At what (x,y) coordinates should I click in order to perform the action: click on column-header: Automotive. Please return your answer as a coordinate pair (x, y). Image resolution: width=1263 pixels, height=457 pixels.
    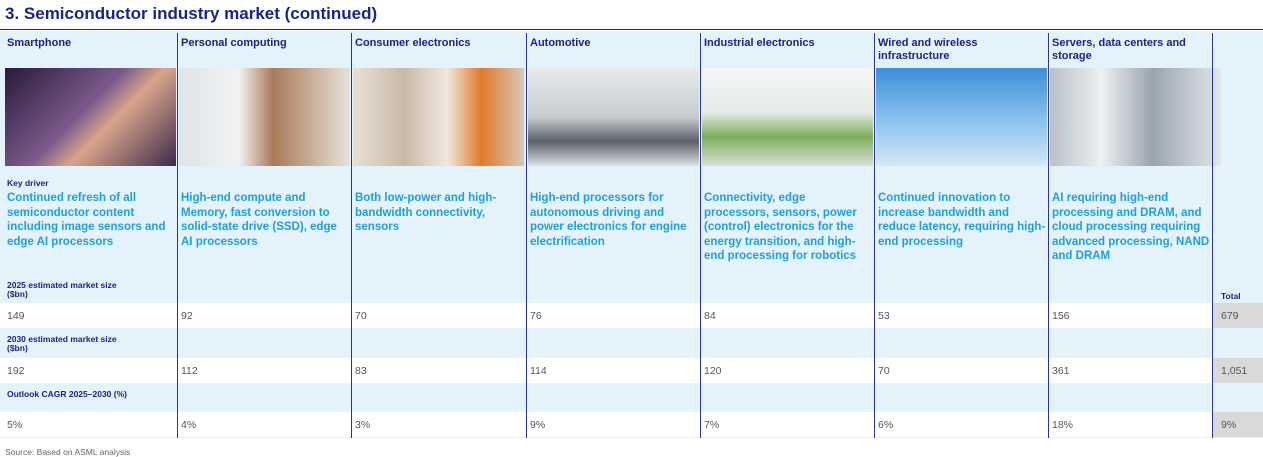
    Looking at the image, I should click on (560, 43).